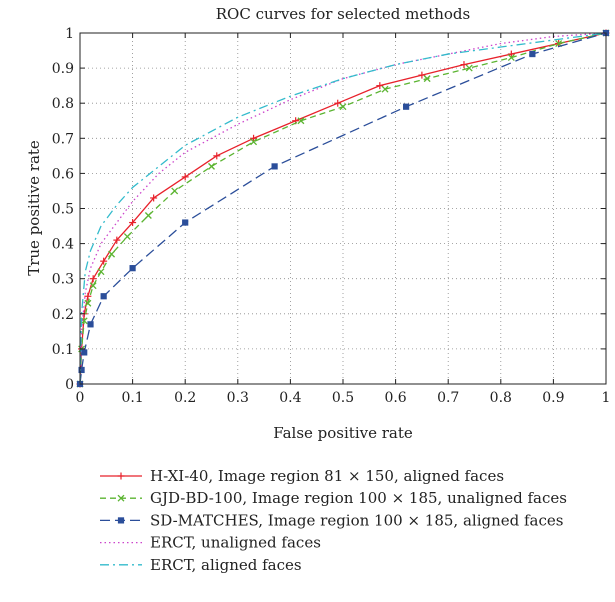  Describe the element at coordinates (343, 433) in the screenshot. I see `x-axis-title: False positive rate` at that location.